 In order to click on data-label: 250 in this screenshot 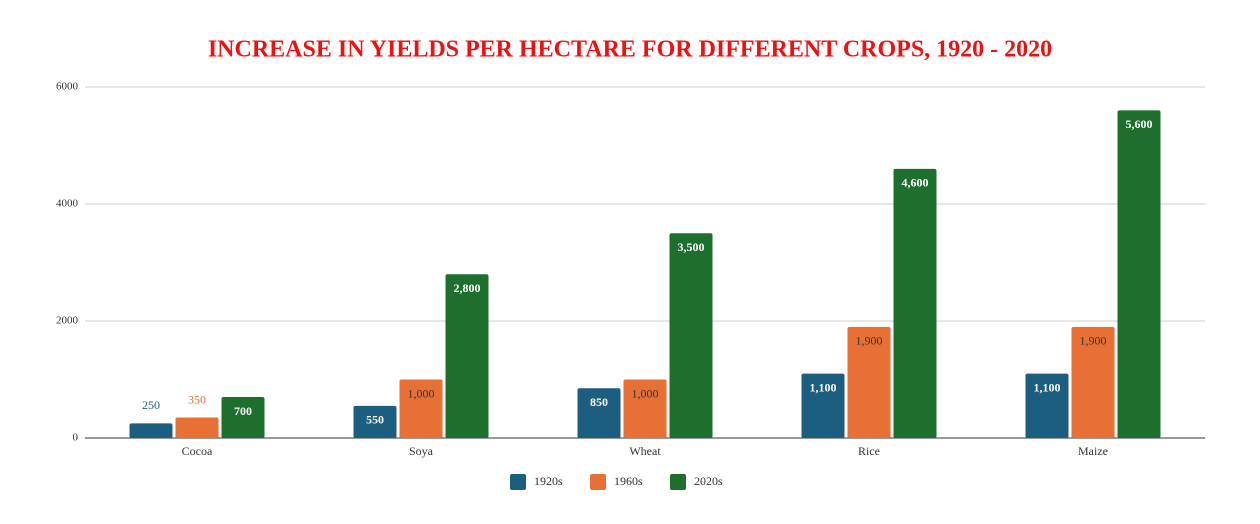, I will do `click(151, 405)`.